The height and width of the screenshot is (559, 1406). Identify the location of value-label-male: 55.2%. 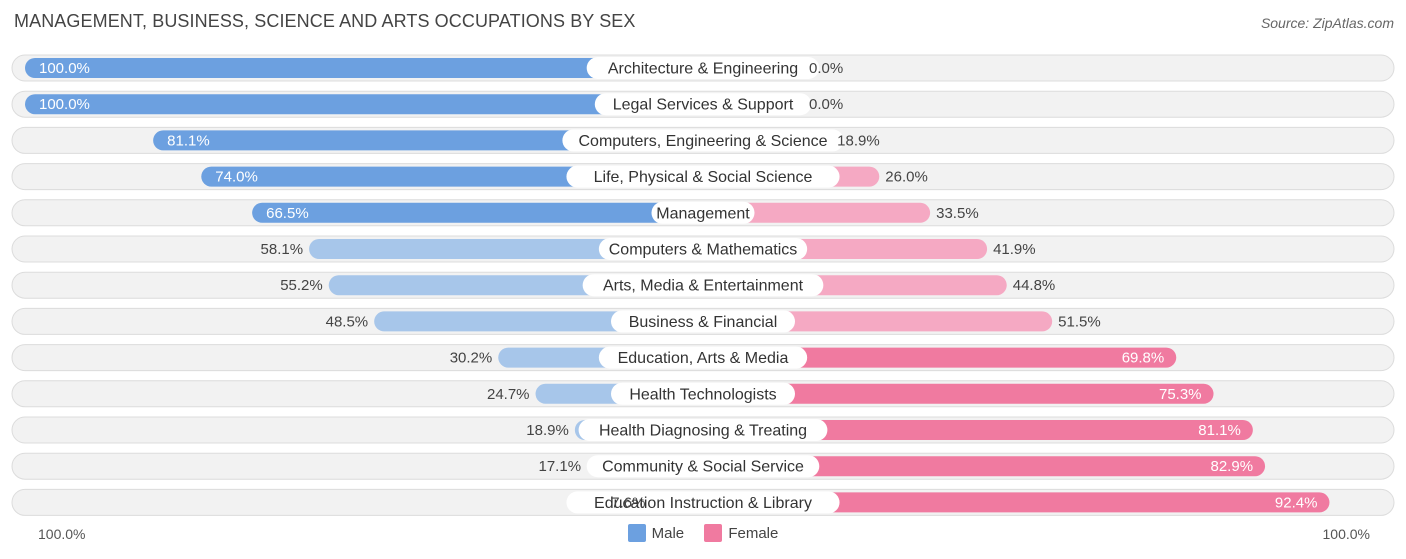
(301, 285).